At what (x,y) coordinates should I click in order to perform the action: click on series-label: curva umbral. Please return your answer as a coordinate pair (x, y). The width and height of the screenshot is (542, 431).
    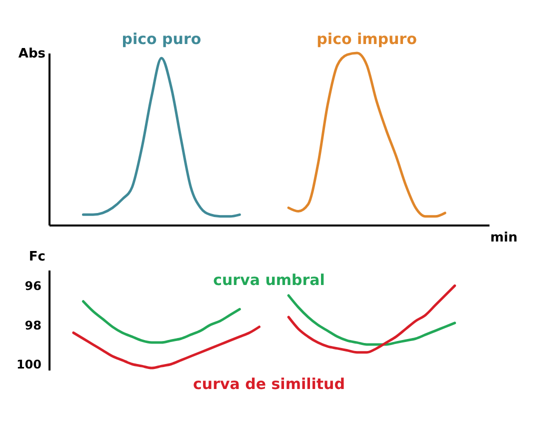
    Looking at the image, I should click on (269, 280).